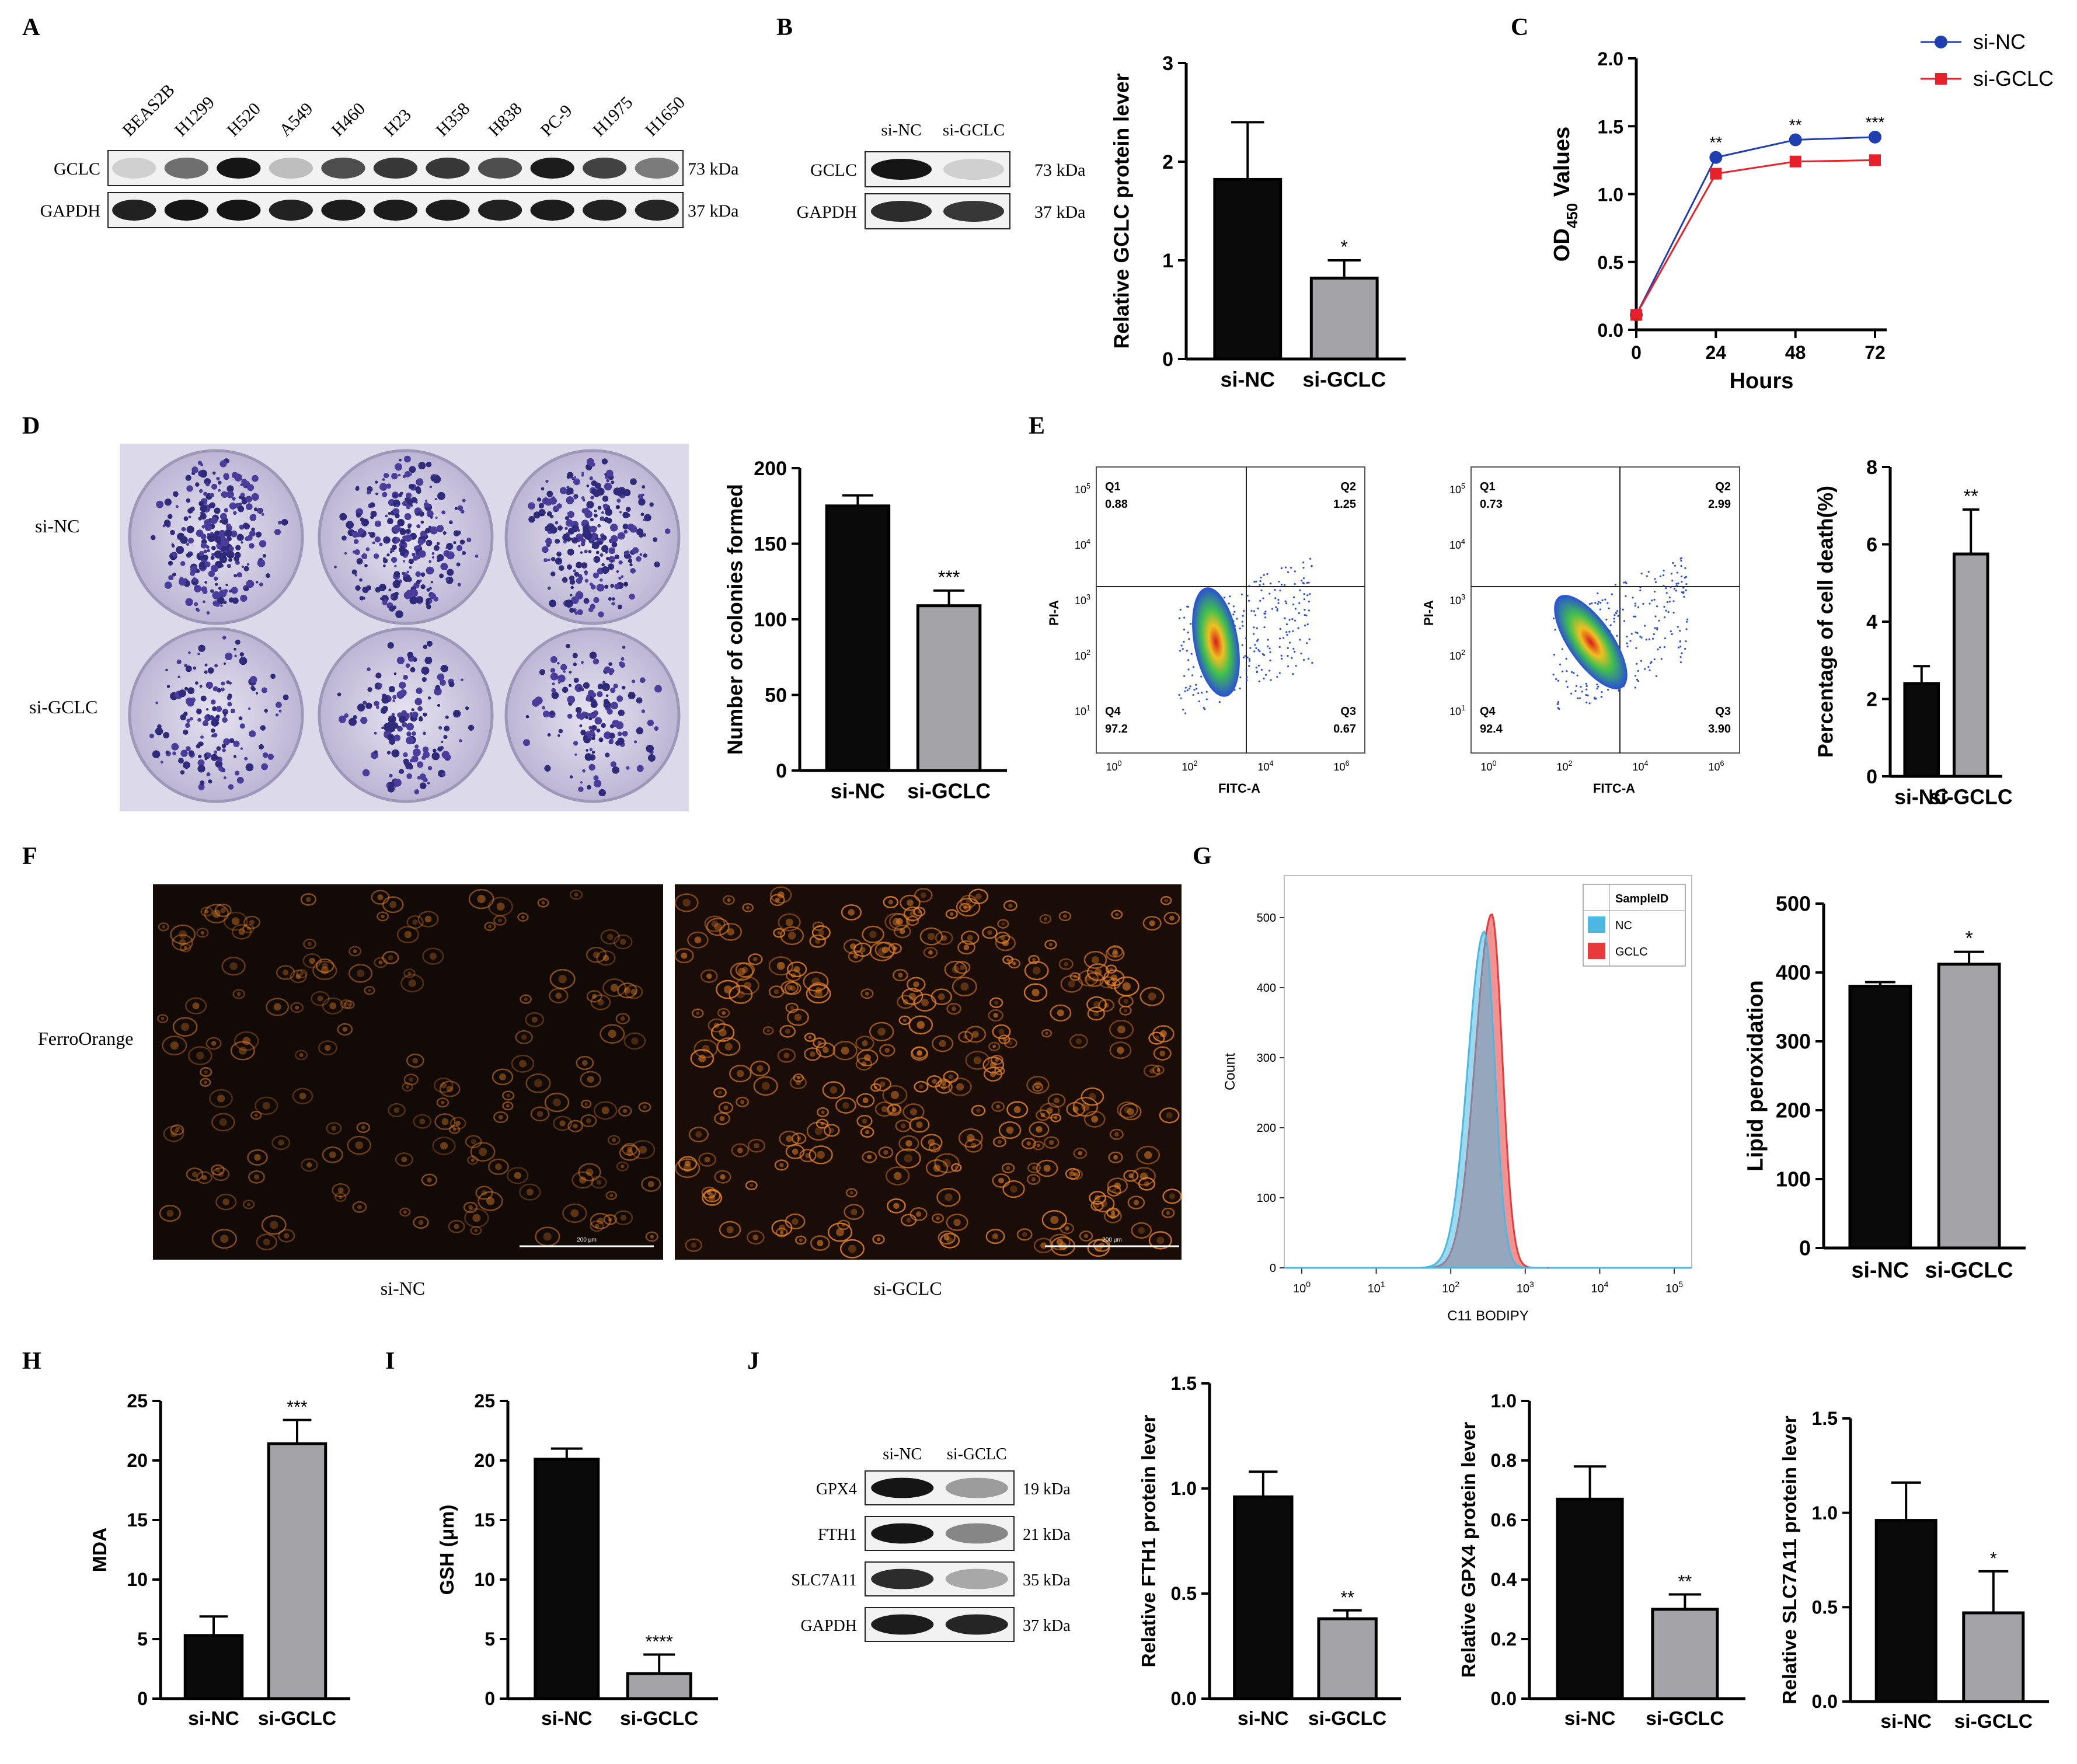 The width and height of the screenshot is (2077, 1764). I want to click on data-point, so click(1795, 140).